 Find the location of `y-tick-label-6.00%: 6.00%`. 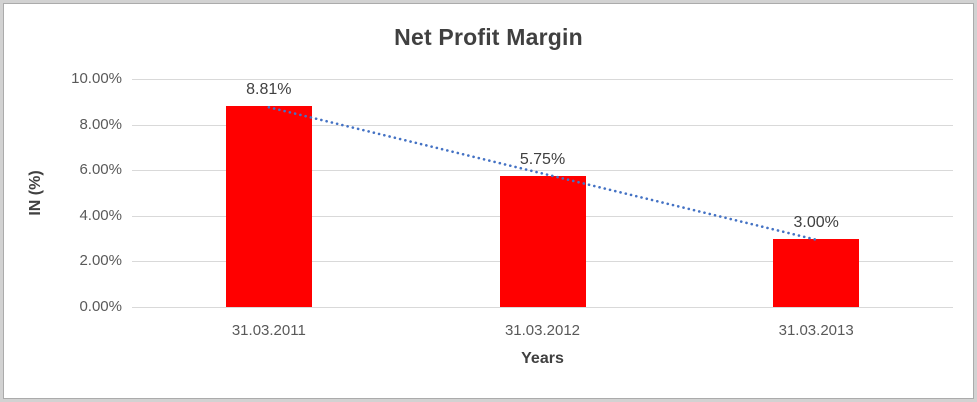

y-tick-label-6.00%: 6.00% is located at coordinates (100, 170).